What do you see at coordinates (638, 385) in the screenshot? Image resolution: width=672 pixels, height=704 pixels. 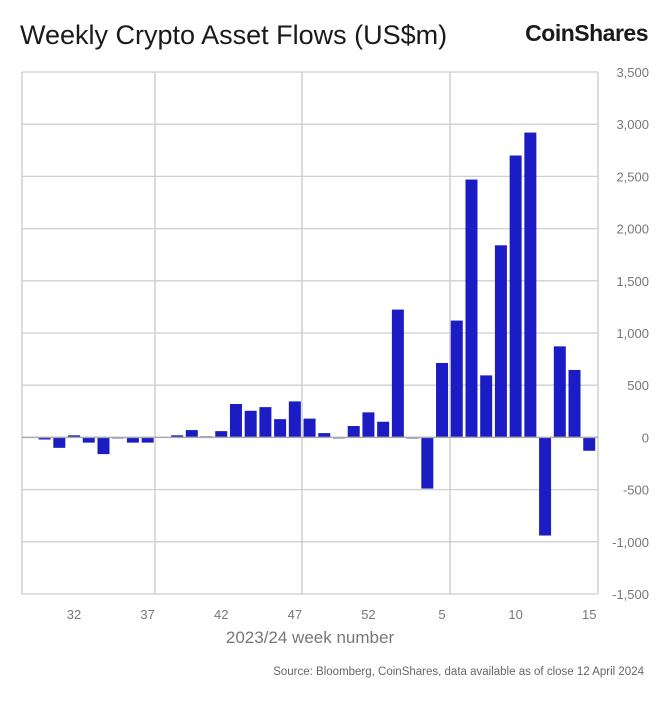 I see `y-tick-label: 500` at bounding box center [638, 385].